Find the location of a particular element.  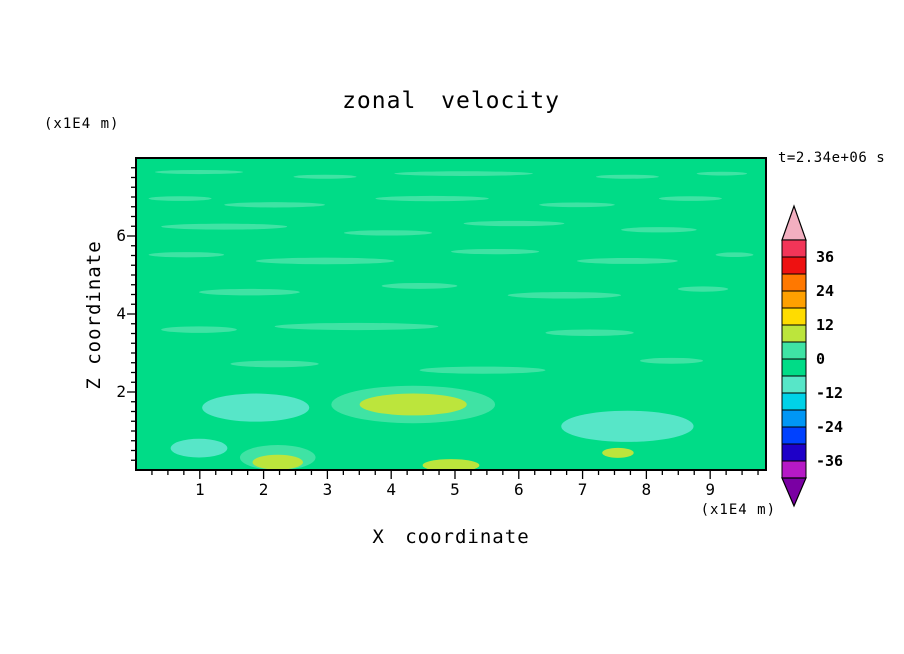

x-tick-label: 4 is located at coordinates (391, 489).